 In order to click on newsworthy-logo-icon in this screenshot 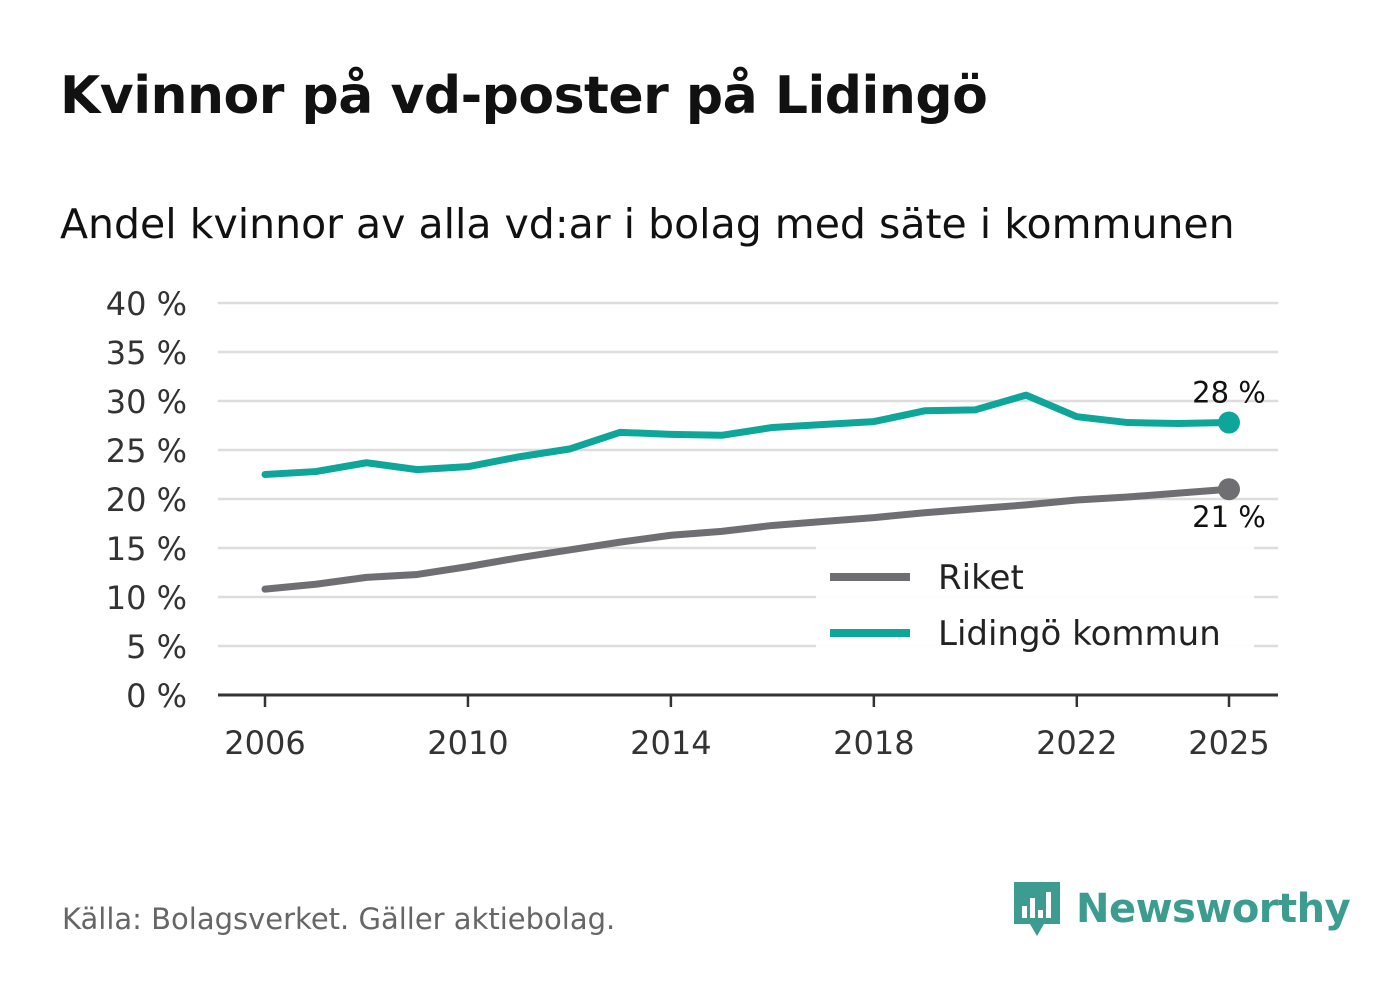, I will do `click(1037, 909)`.